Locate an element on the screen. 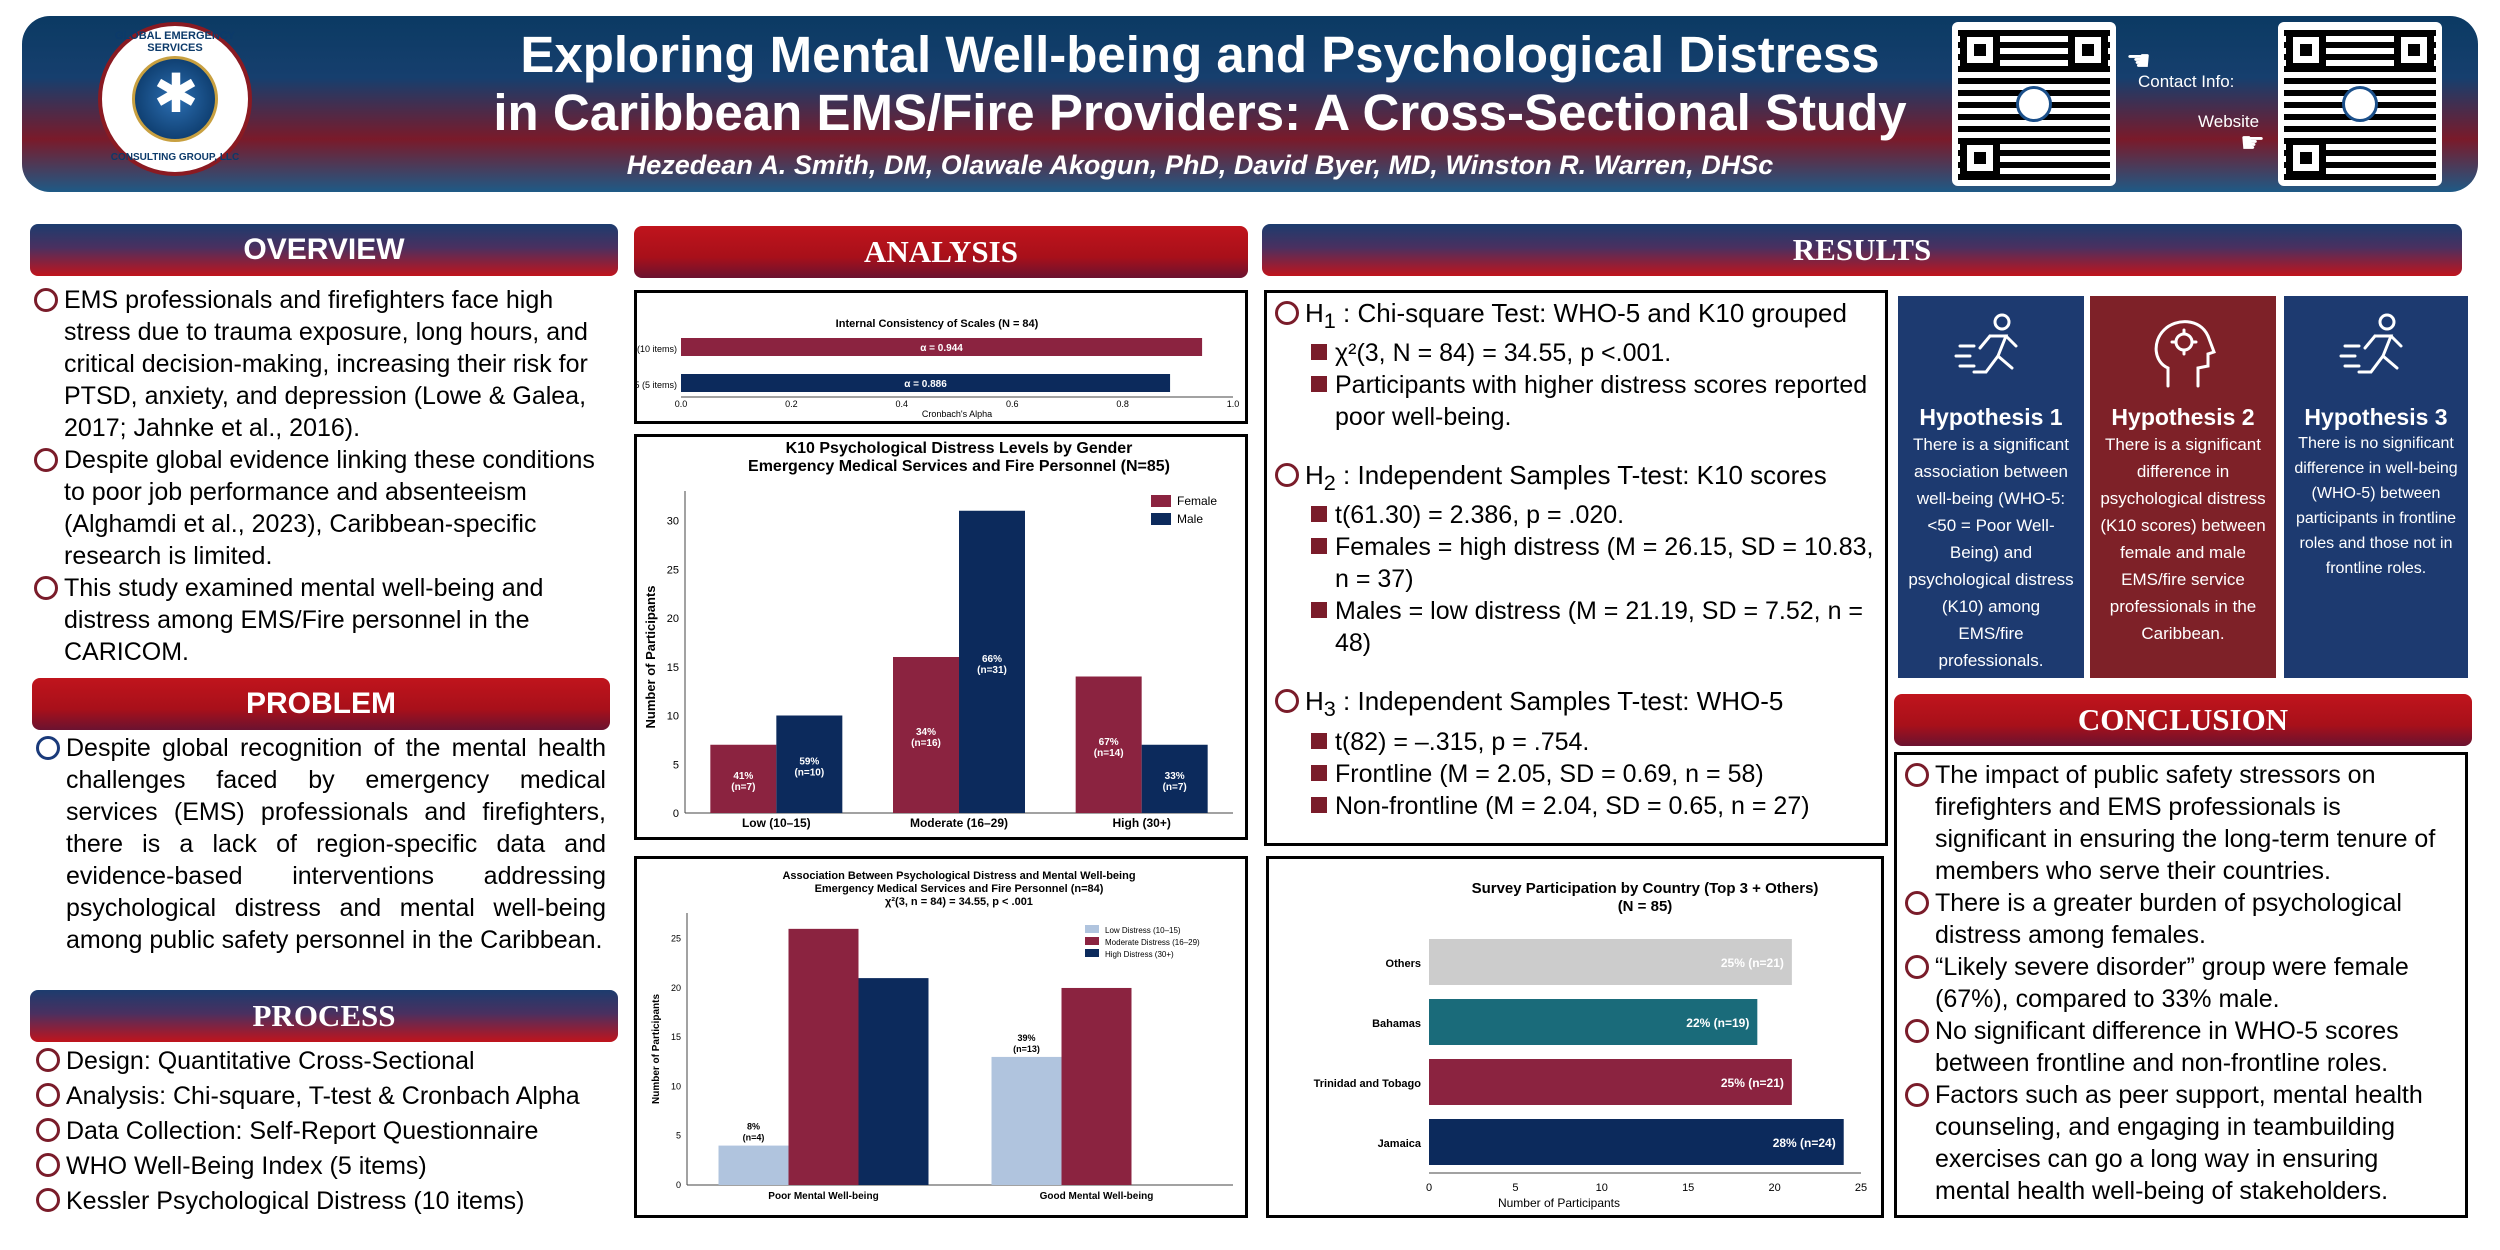 The image size is (2500, 1250). logo-emblem is located at coordinates (175, 99).